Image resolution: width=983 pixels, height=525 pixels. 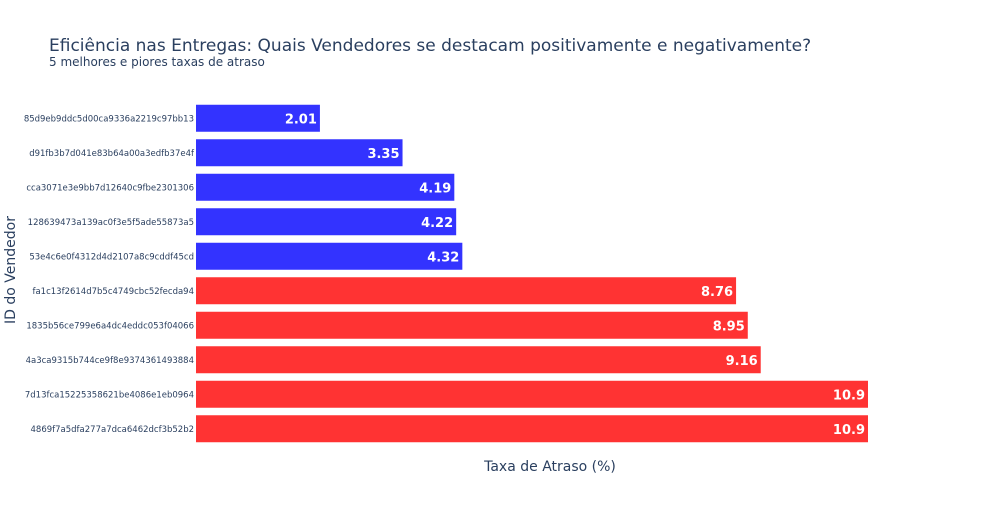 I want to click on y-tick-label: 85d9eb9ddc5d00ca9336a2219c97bb13, so click(x=109, y=119).